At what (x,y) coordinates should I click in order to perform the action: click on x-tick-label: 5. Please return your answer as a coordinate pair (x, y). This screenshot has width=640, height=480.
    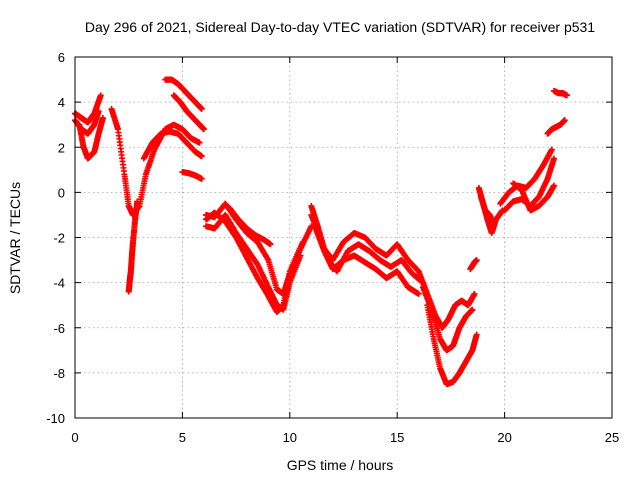
    Looking at the image, I should click on (182, 437).